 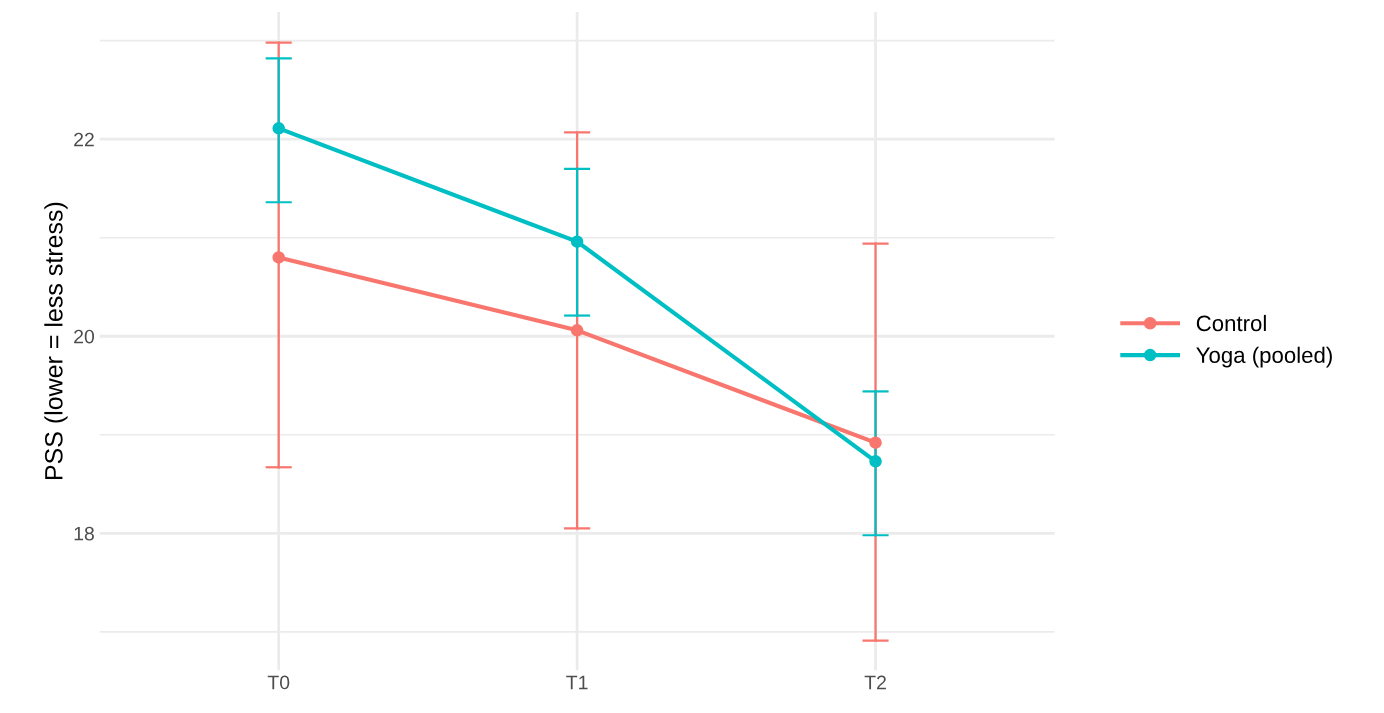 What do you see at coordinates (577, 682) in the screenshot?
I see `x-tick-label: T1` at bounding box center [577, 682].